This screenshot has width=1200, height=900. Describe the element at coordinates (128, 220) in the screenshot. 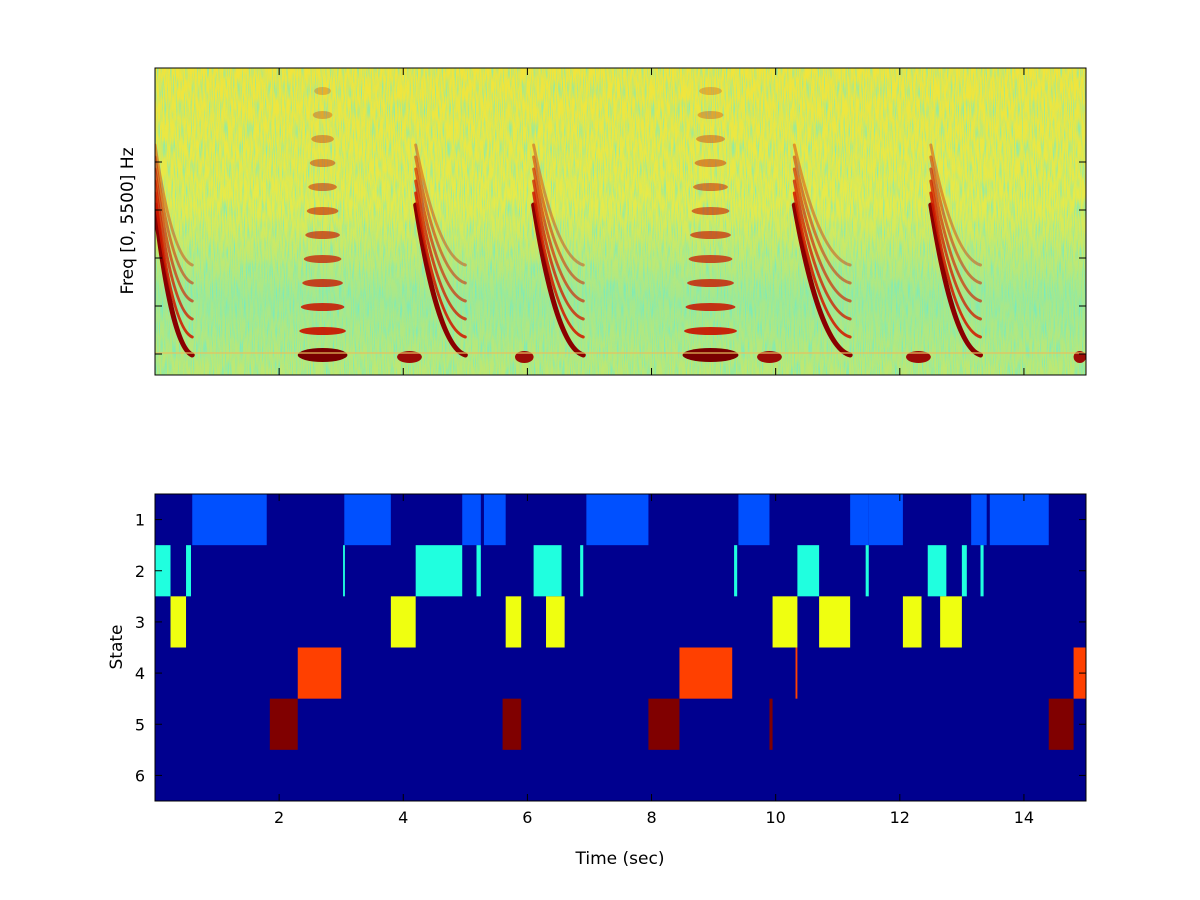

I see `spectrogram-y-axis-label: Freq [0, 5500] Hz` at that location.